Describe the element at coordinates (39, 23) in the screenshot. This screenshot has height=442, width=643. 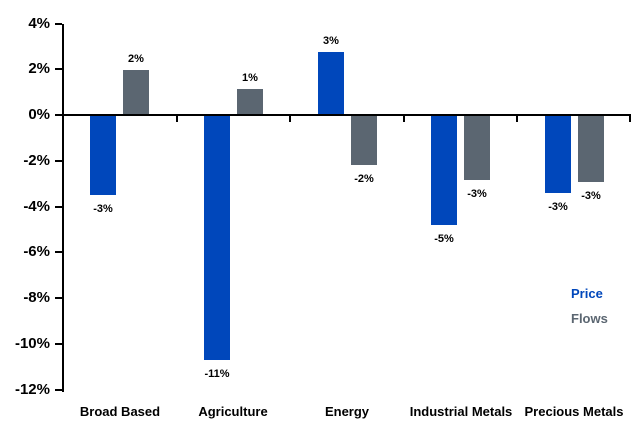
I see `y-tick-label: 4%` at that location.